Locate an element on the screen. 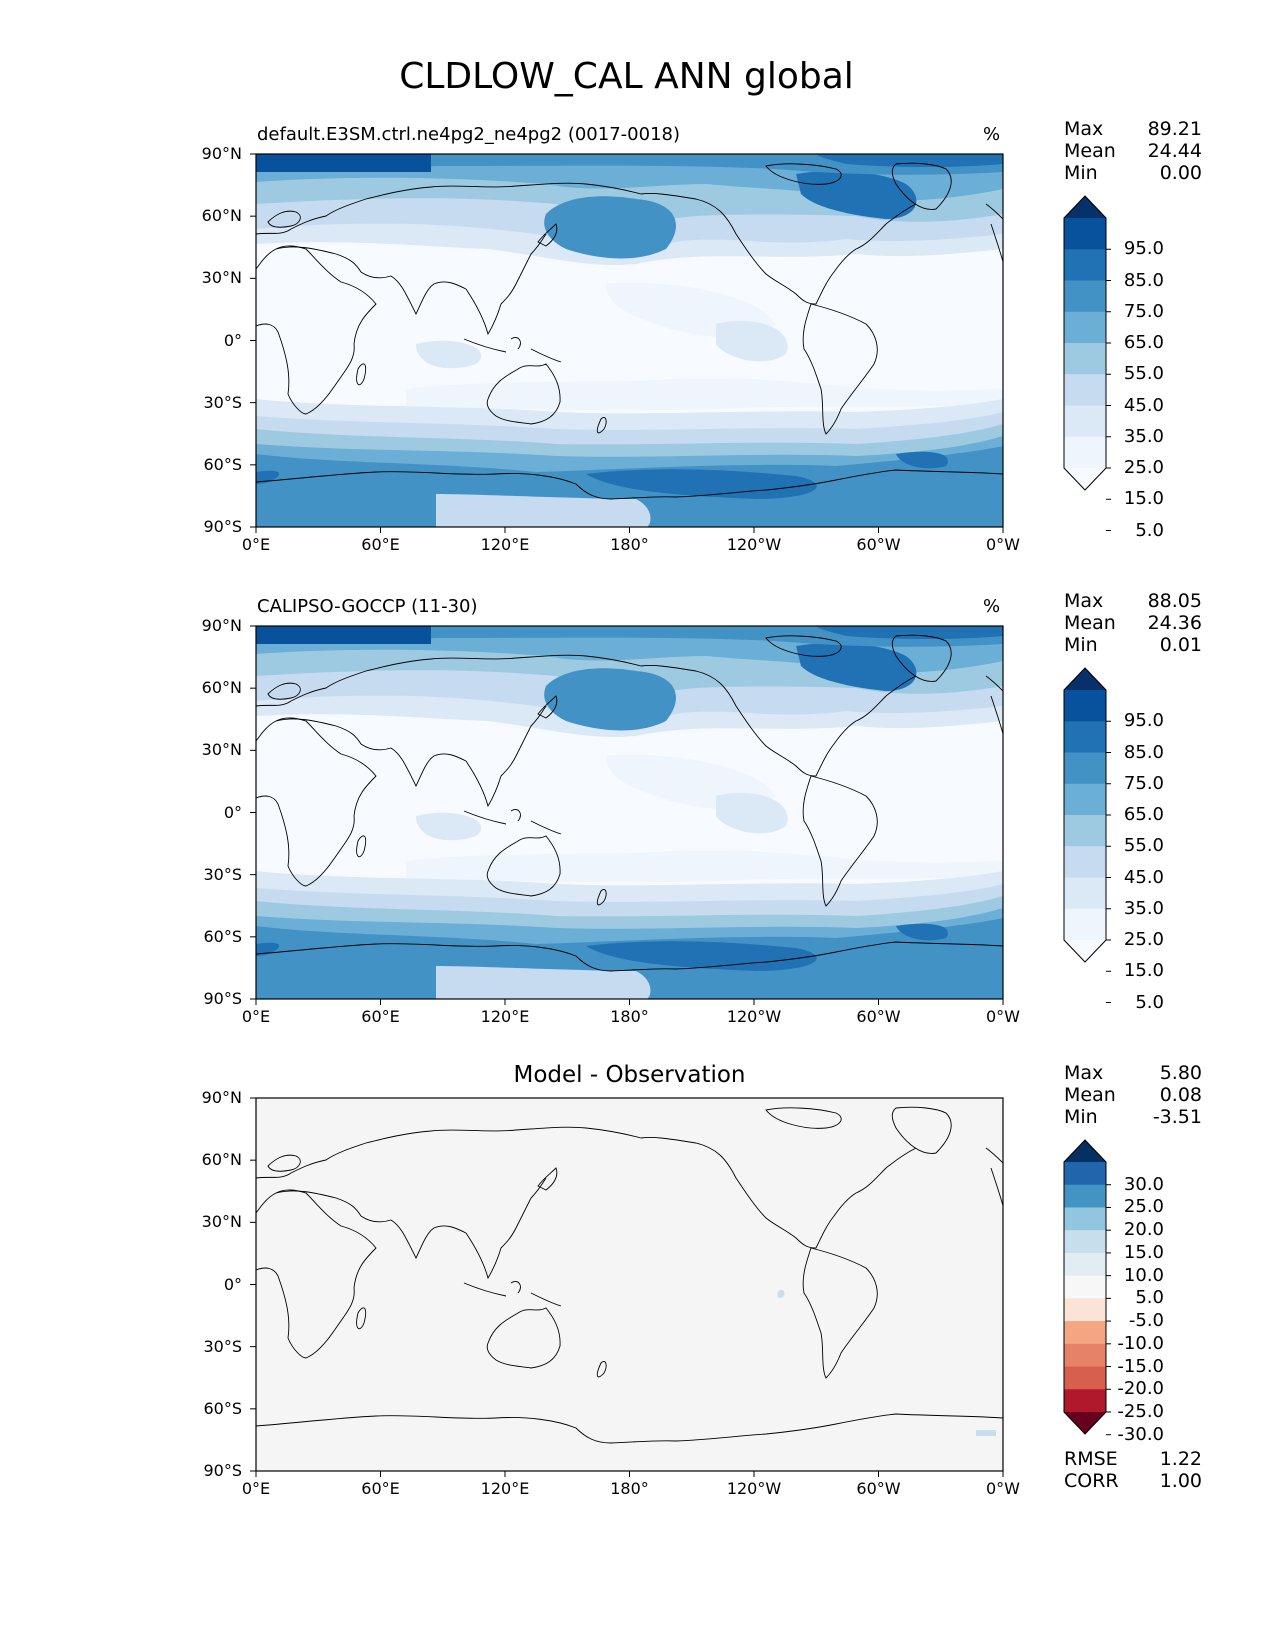 Image resolution: width=1275 pixels, height=1650 pixels. corr-value: 1.00 is located at coordinates (1180, 1481).